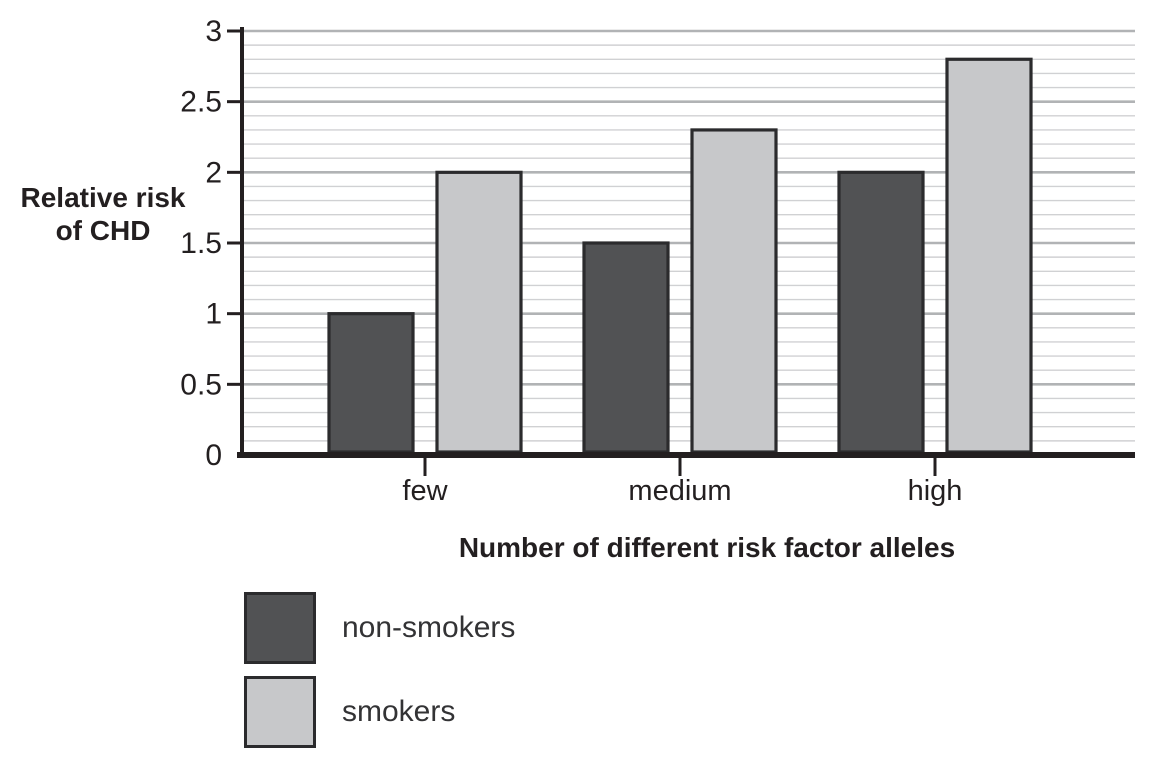  Describe the element at coordinates (626, 347) in the screenshot. I see `bar-non-smokers-medium` at that location.